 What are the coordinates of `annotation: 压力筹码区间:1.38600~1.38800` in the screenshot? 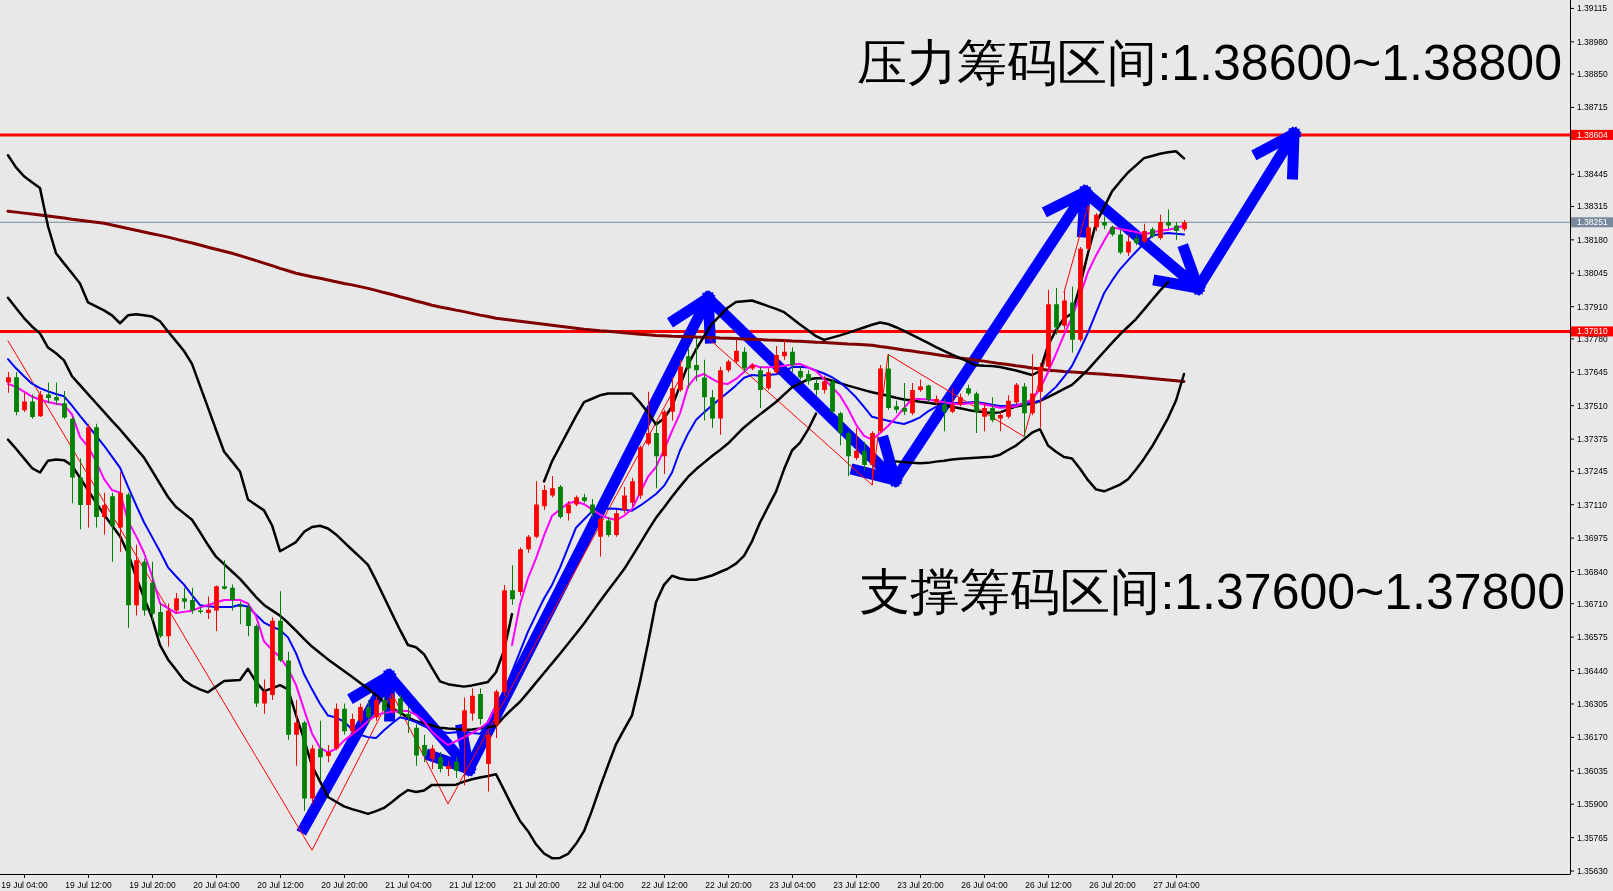 It's located at (1209, 63).